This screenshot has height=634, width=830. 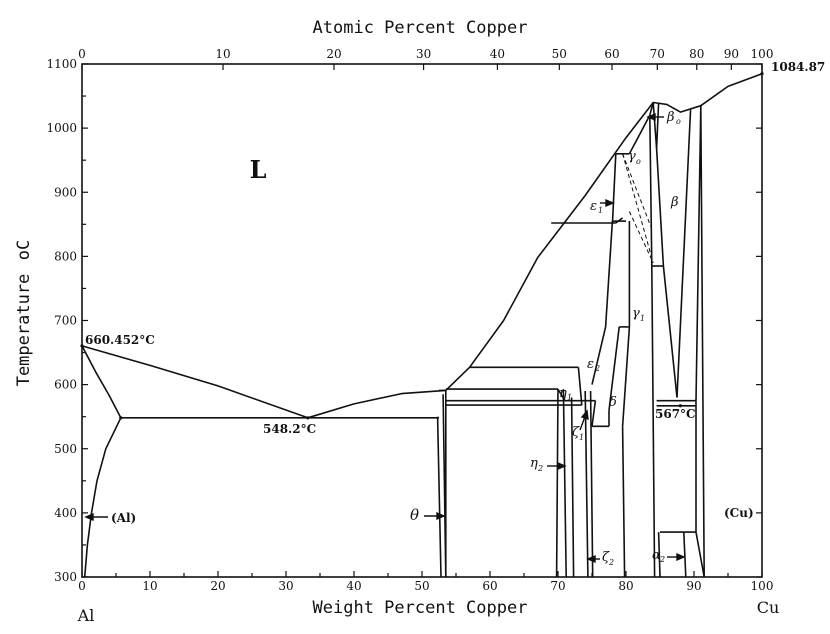 I want to click on x-tick-label: 80, so click(x=625, y=586).